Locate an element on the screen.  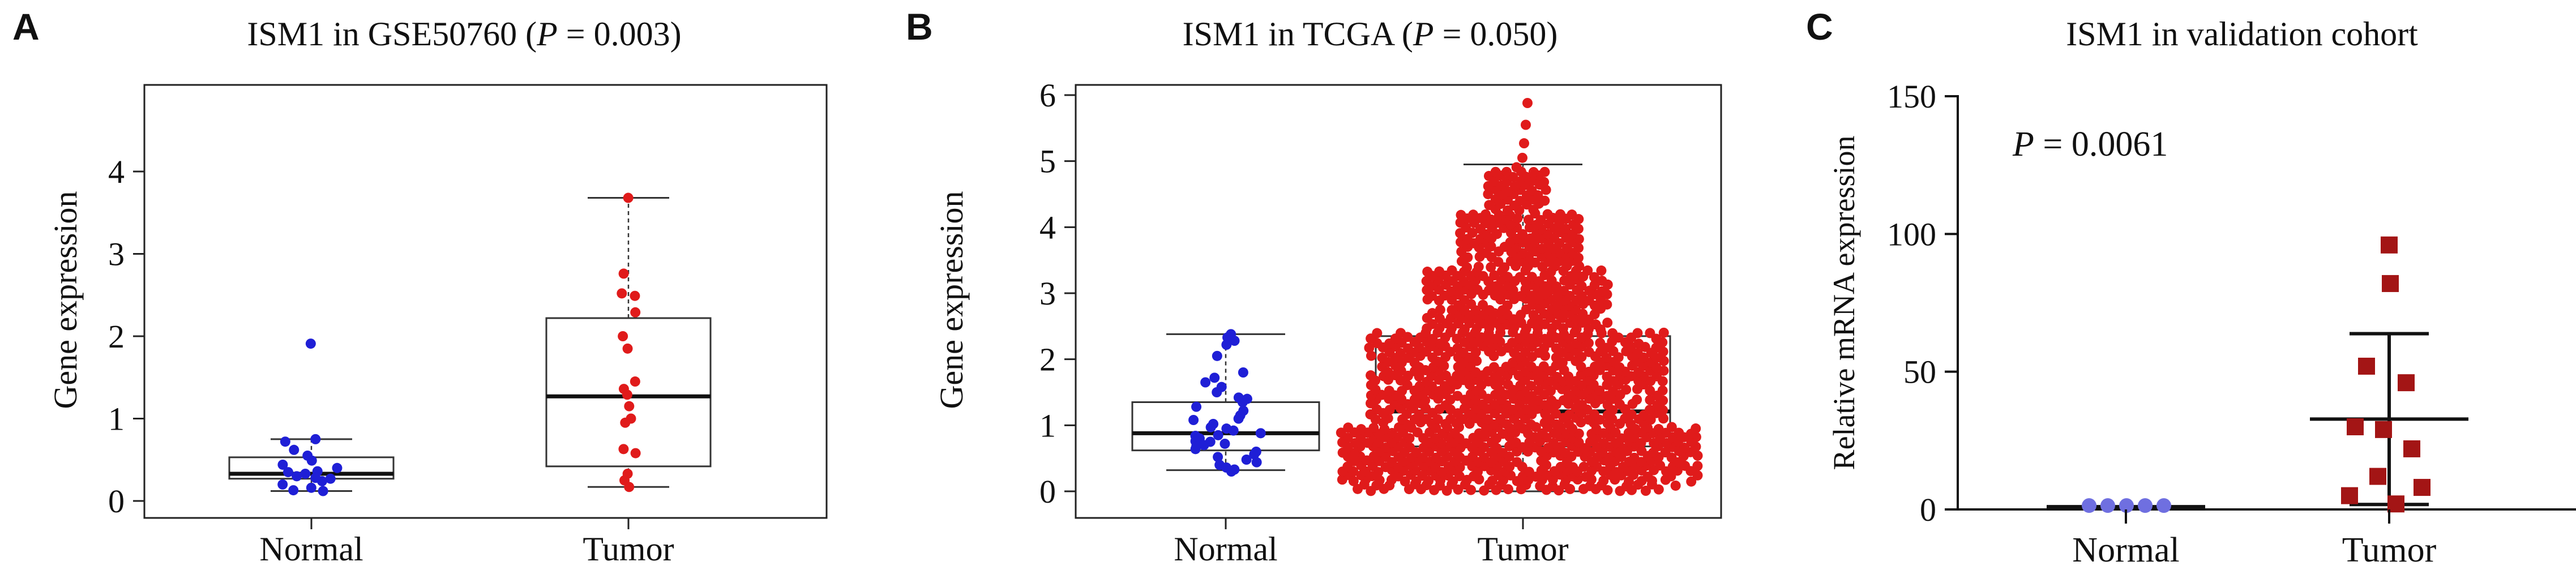
panel-a-y-tick-label-1: 1 is located at coordinates (116, 419).